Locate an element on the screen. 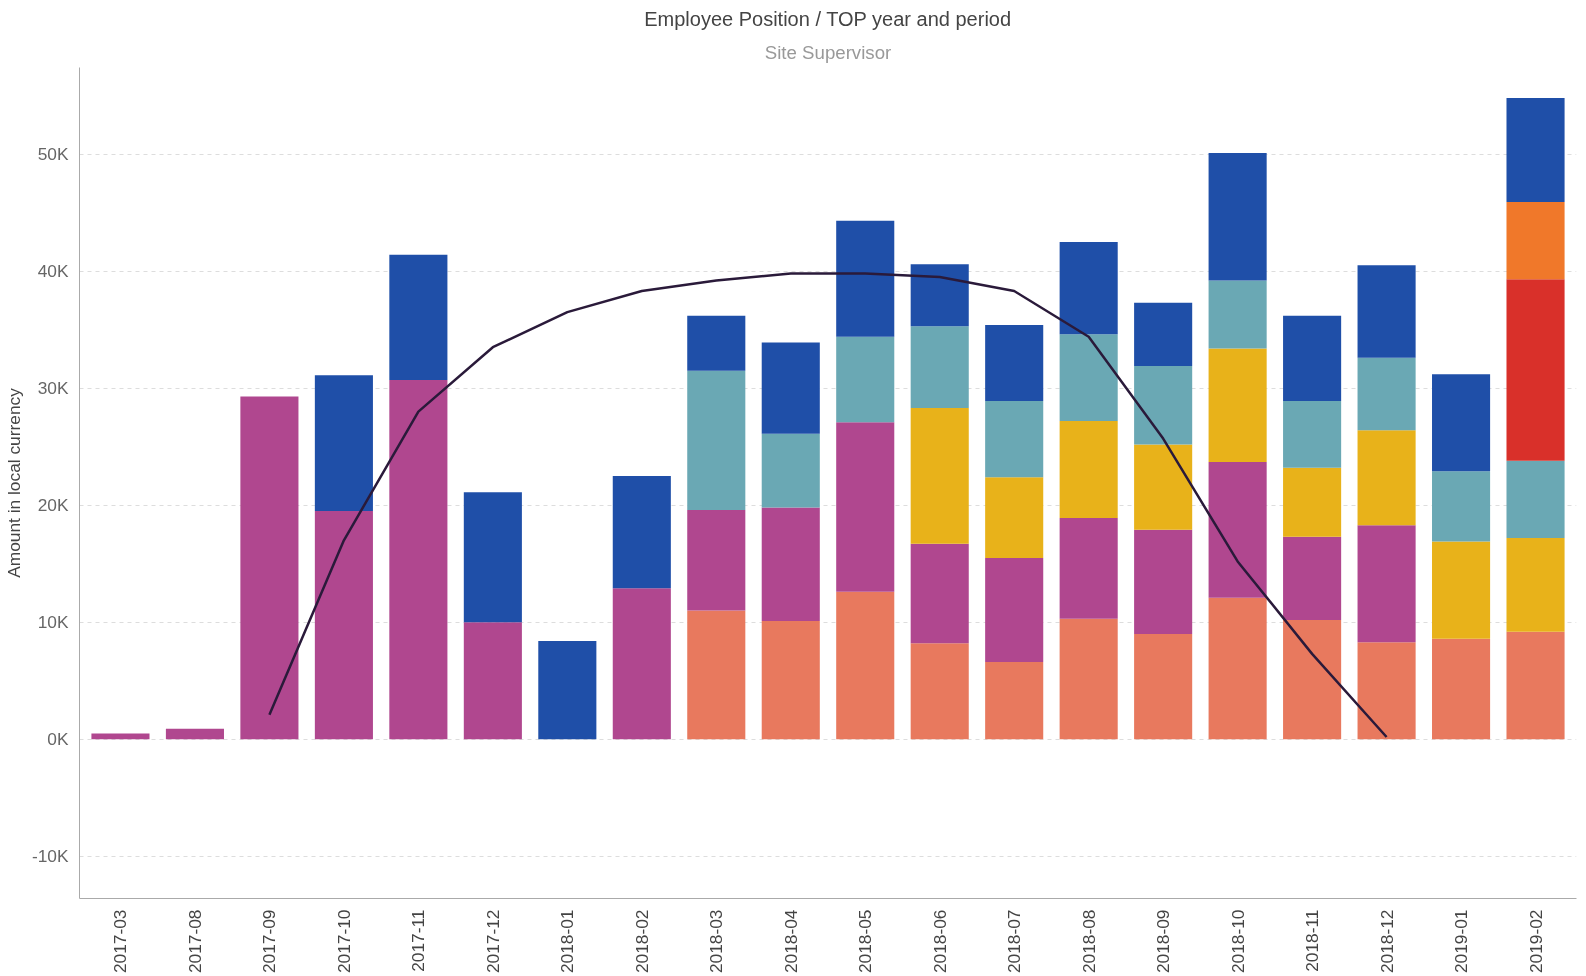 Image resolution: width=1586 pixels, height=976 pixels. x-tick-label: 2018-12 is located at coordinates (1386, 941).